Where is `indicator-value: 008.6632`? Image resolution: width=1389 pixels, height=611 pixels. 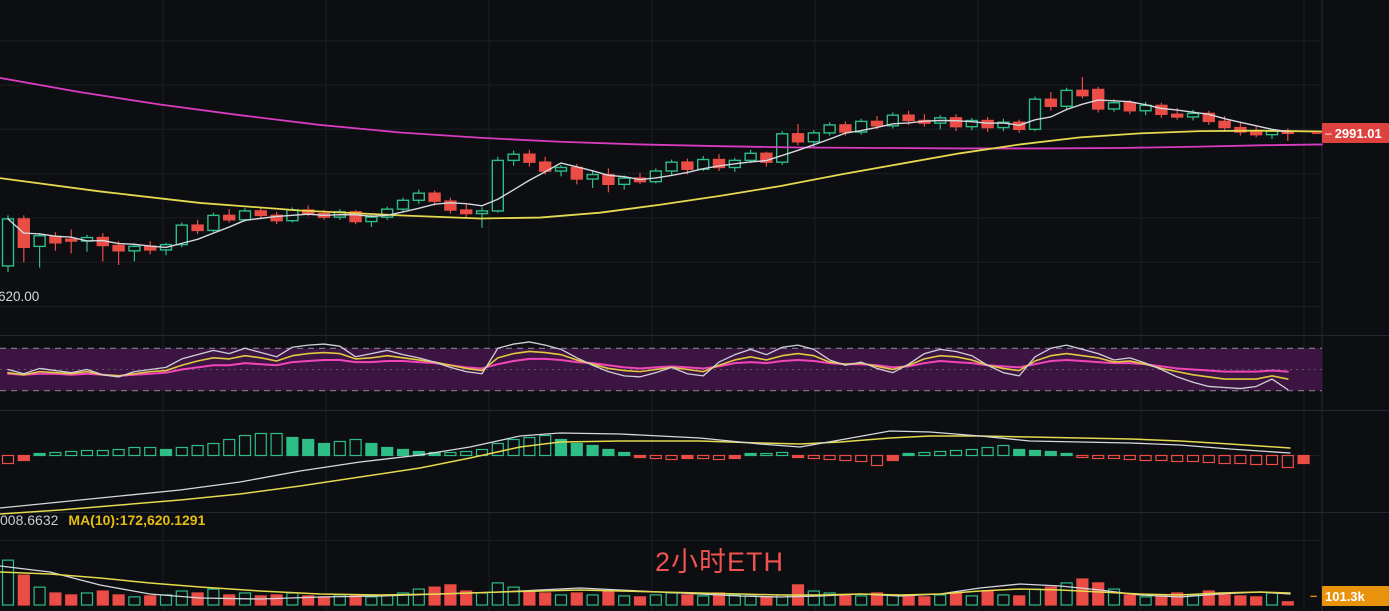 indicator-value: 008.6632 is located at coordinates (29, 520).